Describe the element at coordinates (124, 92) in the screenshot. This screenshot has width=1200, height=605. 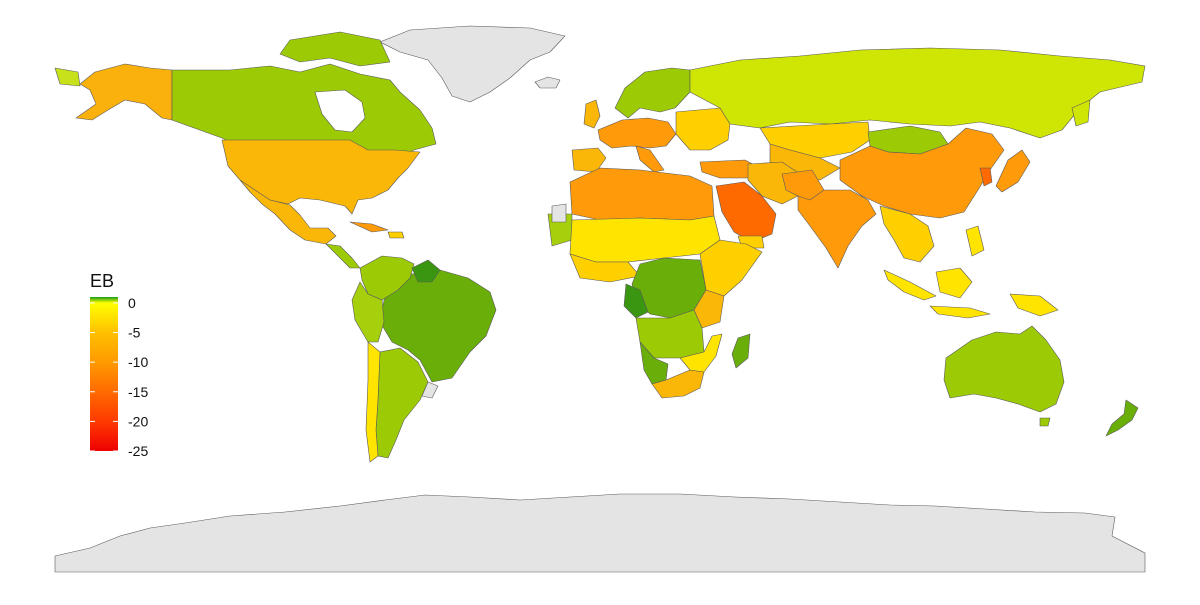
I see `region-alaska` at that location.